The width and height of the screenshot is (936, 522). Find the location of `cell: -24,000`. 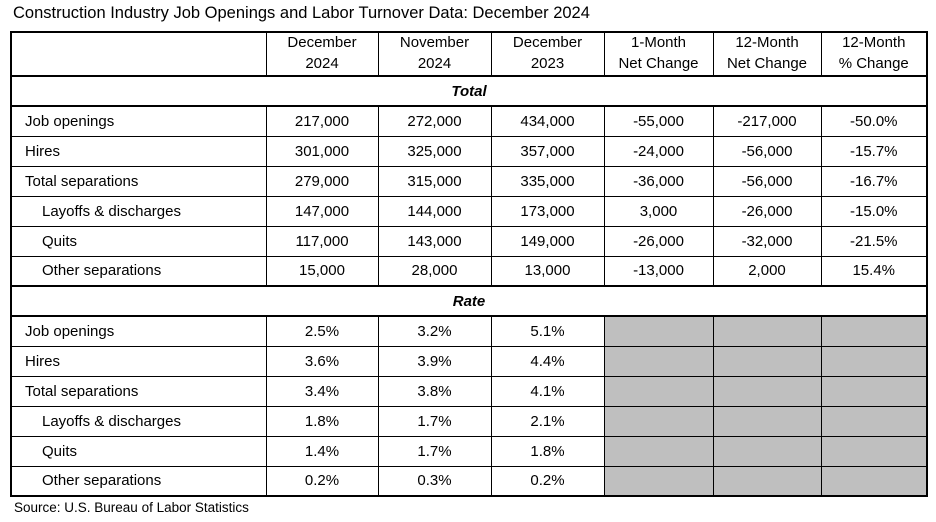

cell: -24,000 is located at coordinates (658, 151).